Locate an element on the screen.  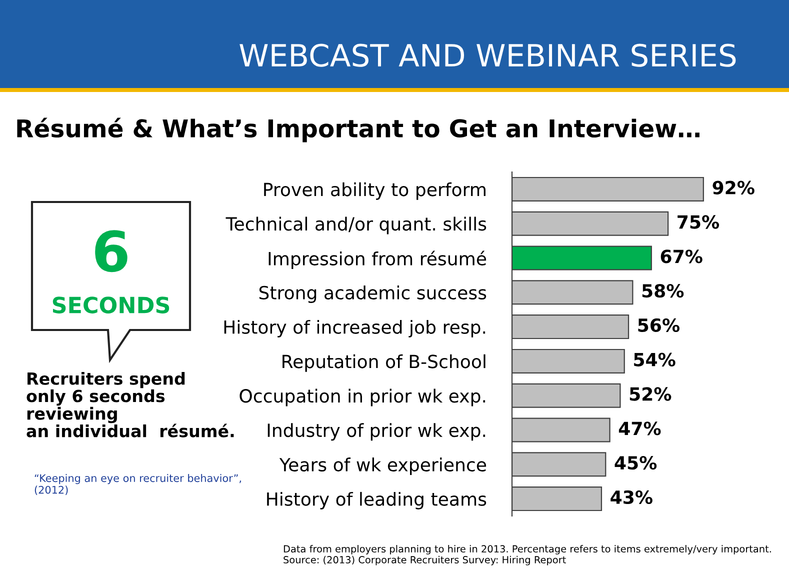
data-label: 43% is located at coordinates (631, 497).